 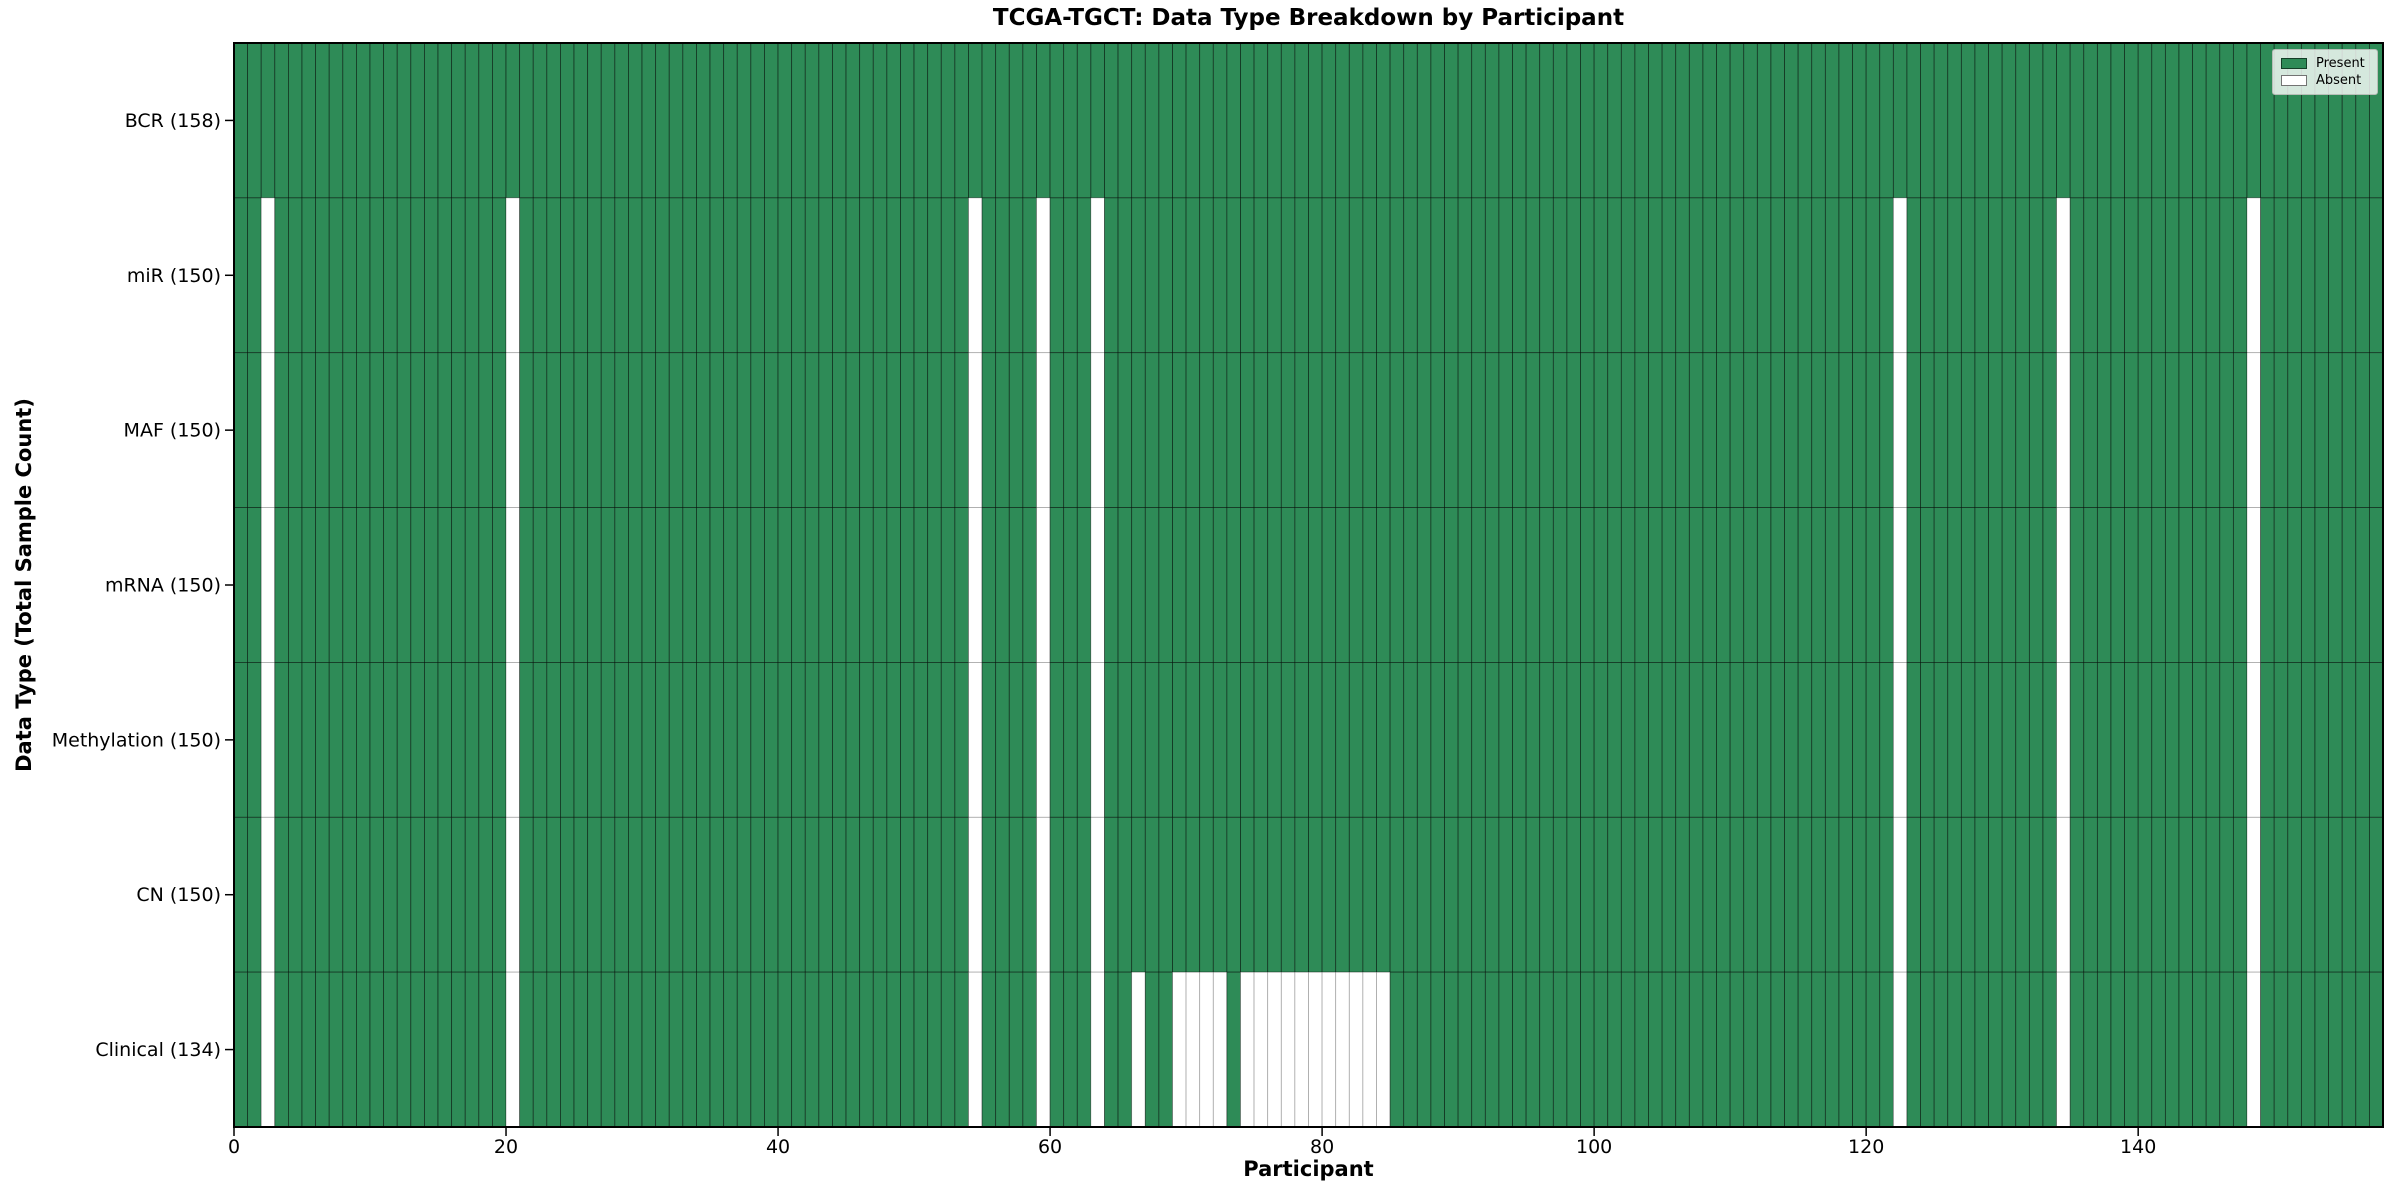 What do you see at coordinates (1050, 1147) in the screenshot?
I see `x-tick-label: 60` at bounding box center [1050, 1147].